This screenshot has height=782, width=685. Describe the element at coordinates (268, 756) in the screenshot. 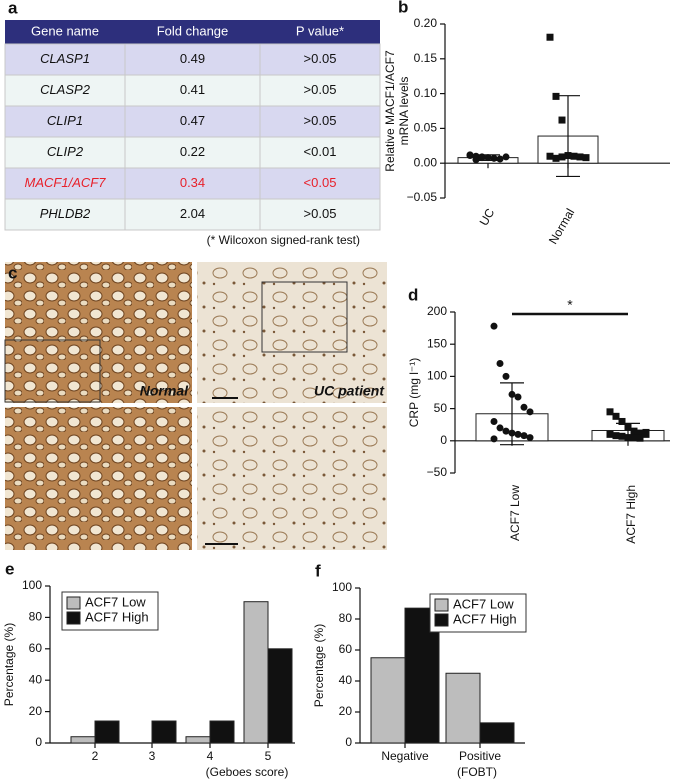

I see `x-tick-label: 5` at that location.